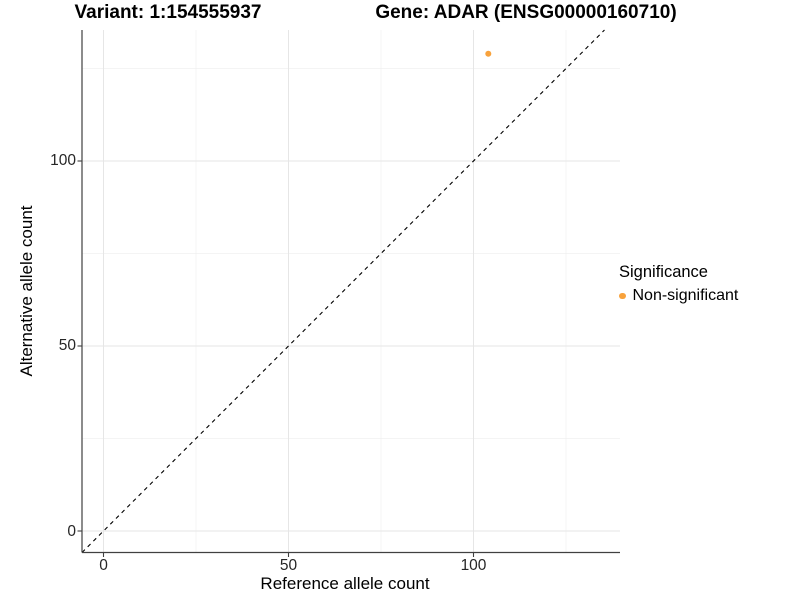  I want to click on legend-item-non-significant: Non-significant, so click(709, 296).